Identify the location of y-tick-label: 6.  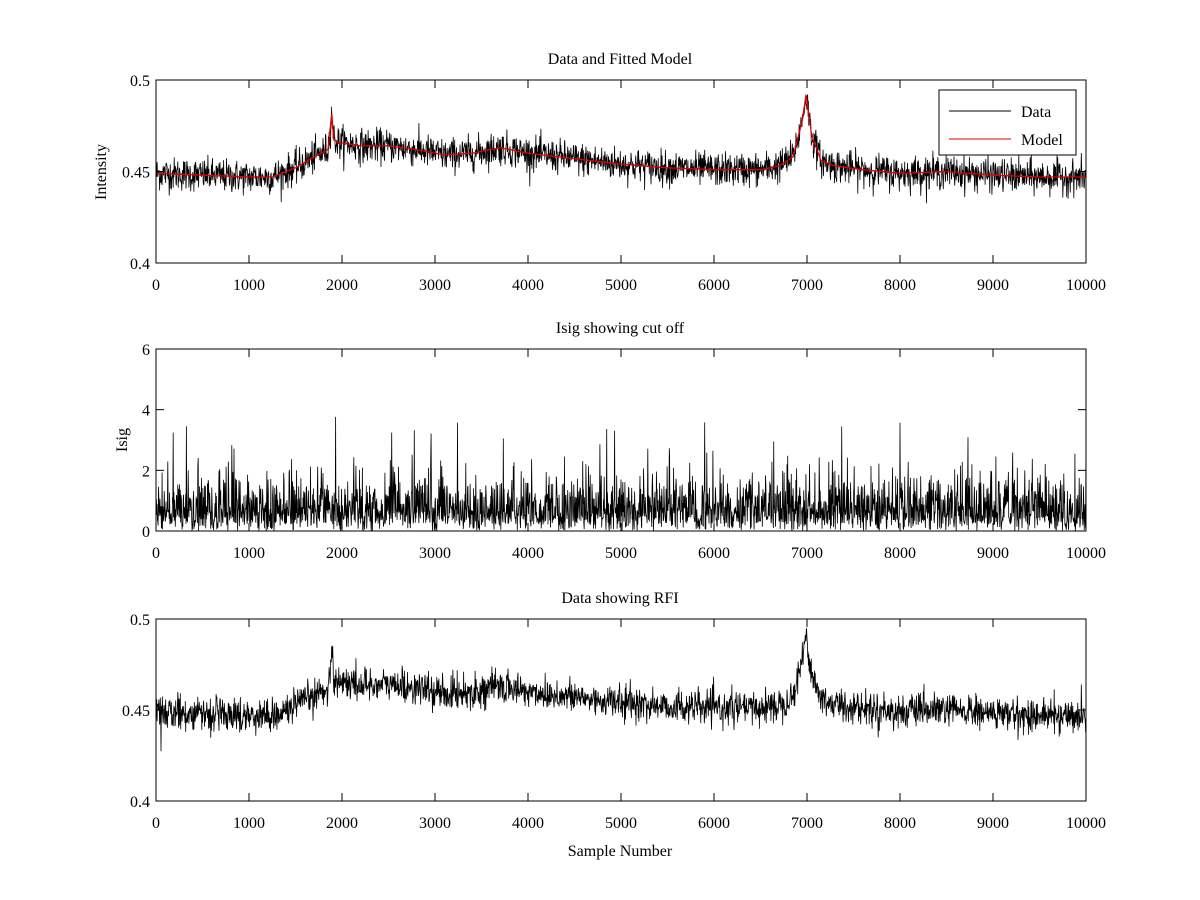
(146, 350).